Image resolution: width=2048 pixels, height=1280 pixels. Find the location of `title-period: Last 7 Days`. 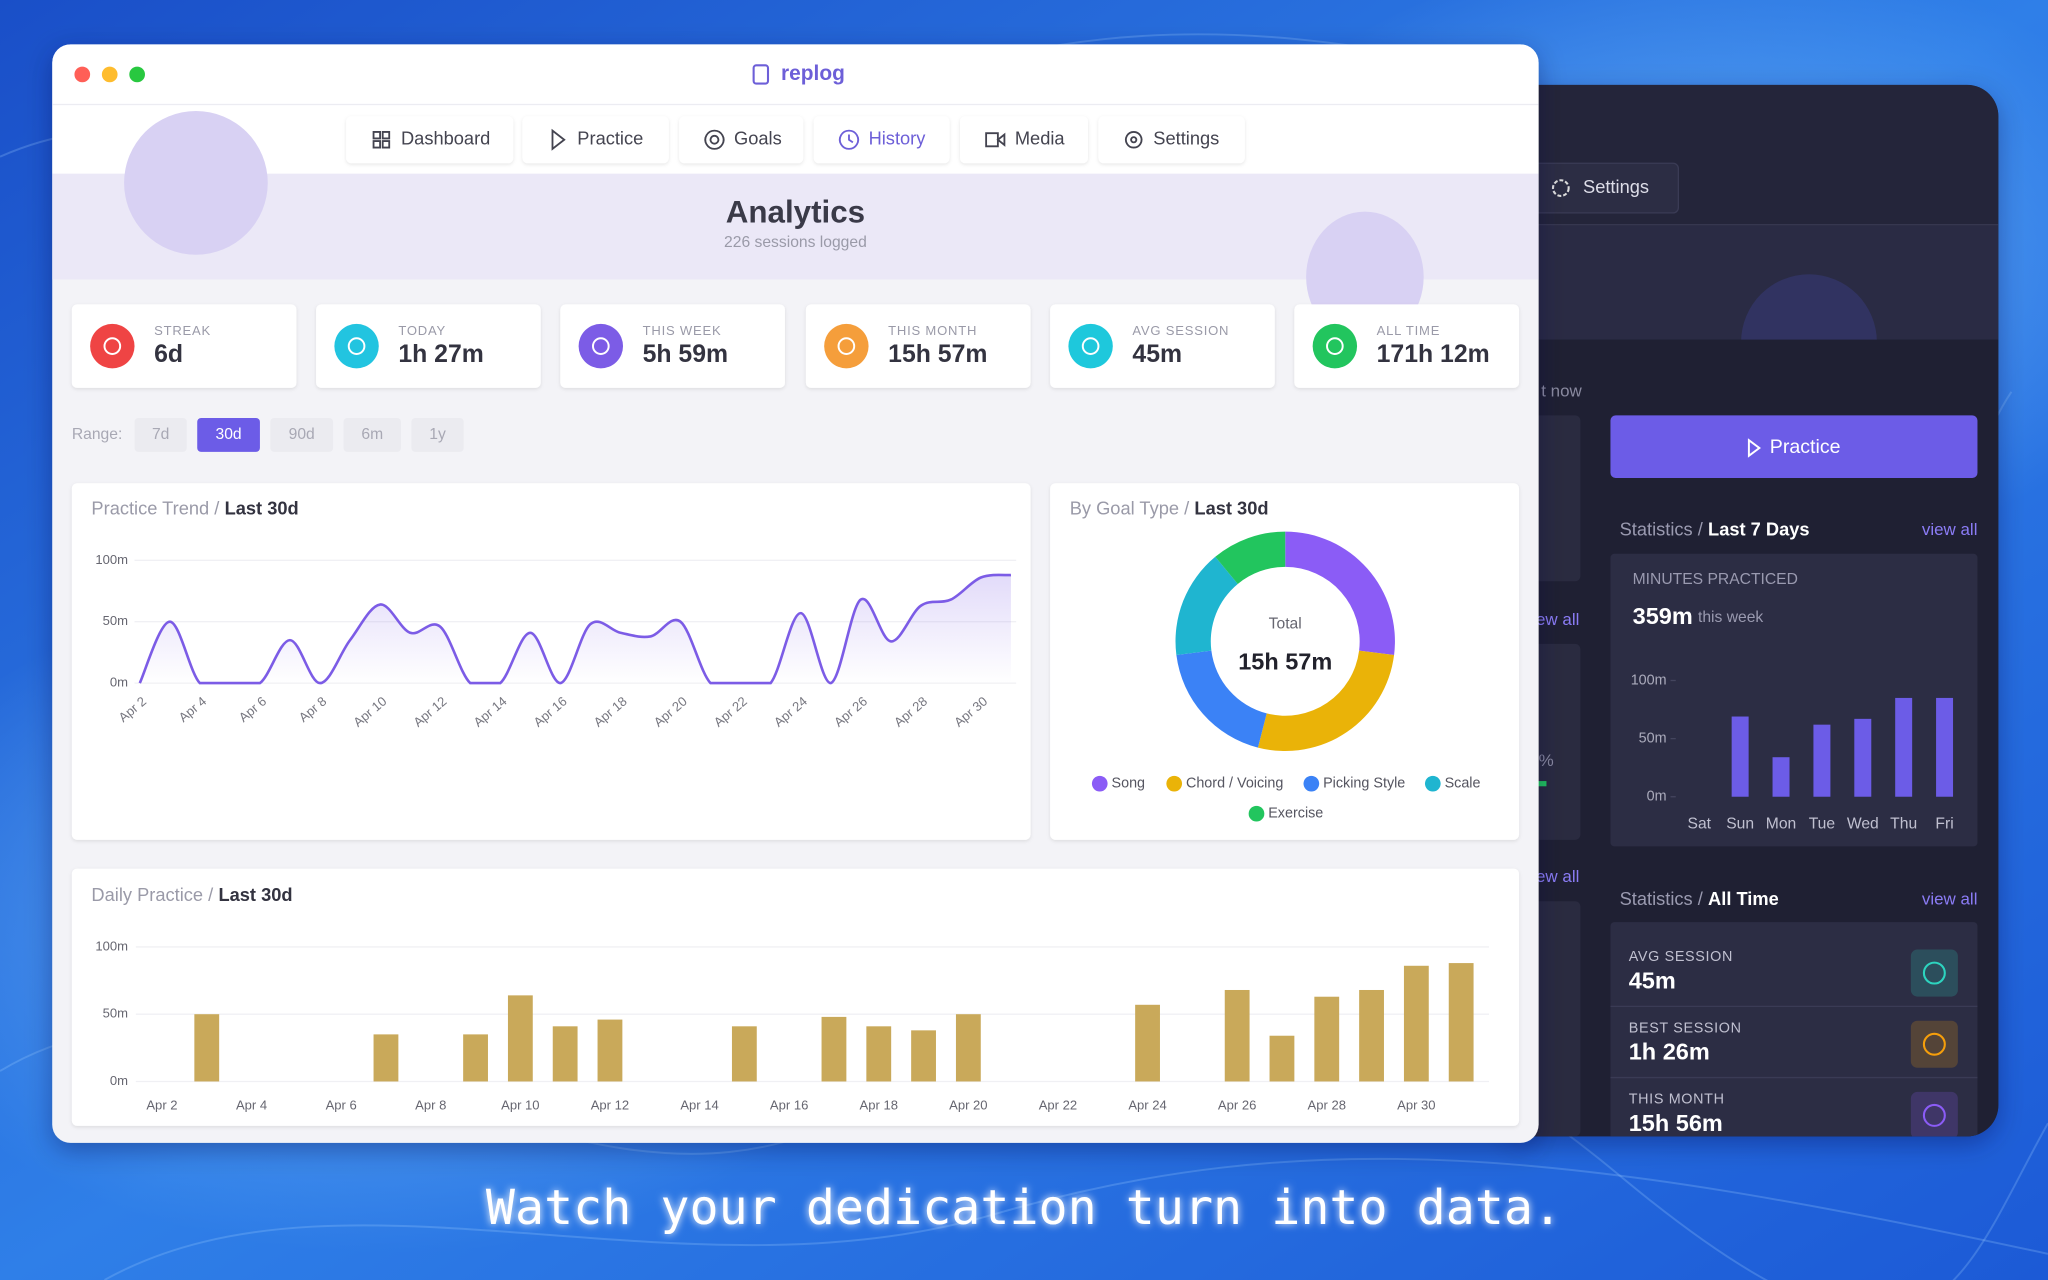

title-period: Last 7 Days is located at coordinates (1759, 528).